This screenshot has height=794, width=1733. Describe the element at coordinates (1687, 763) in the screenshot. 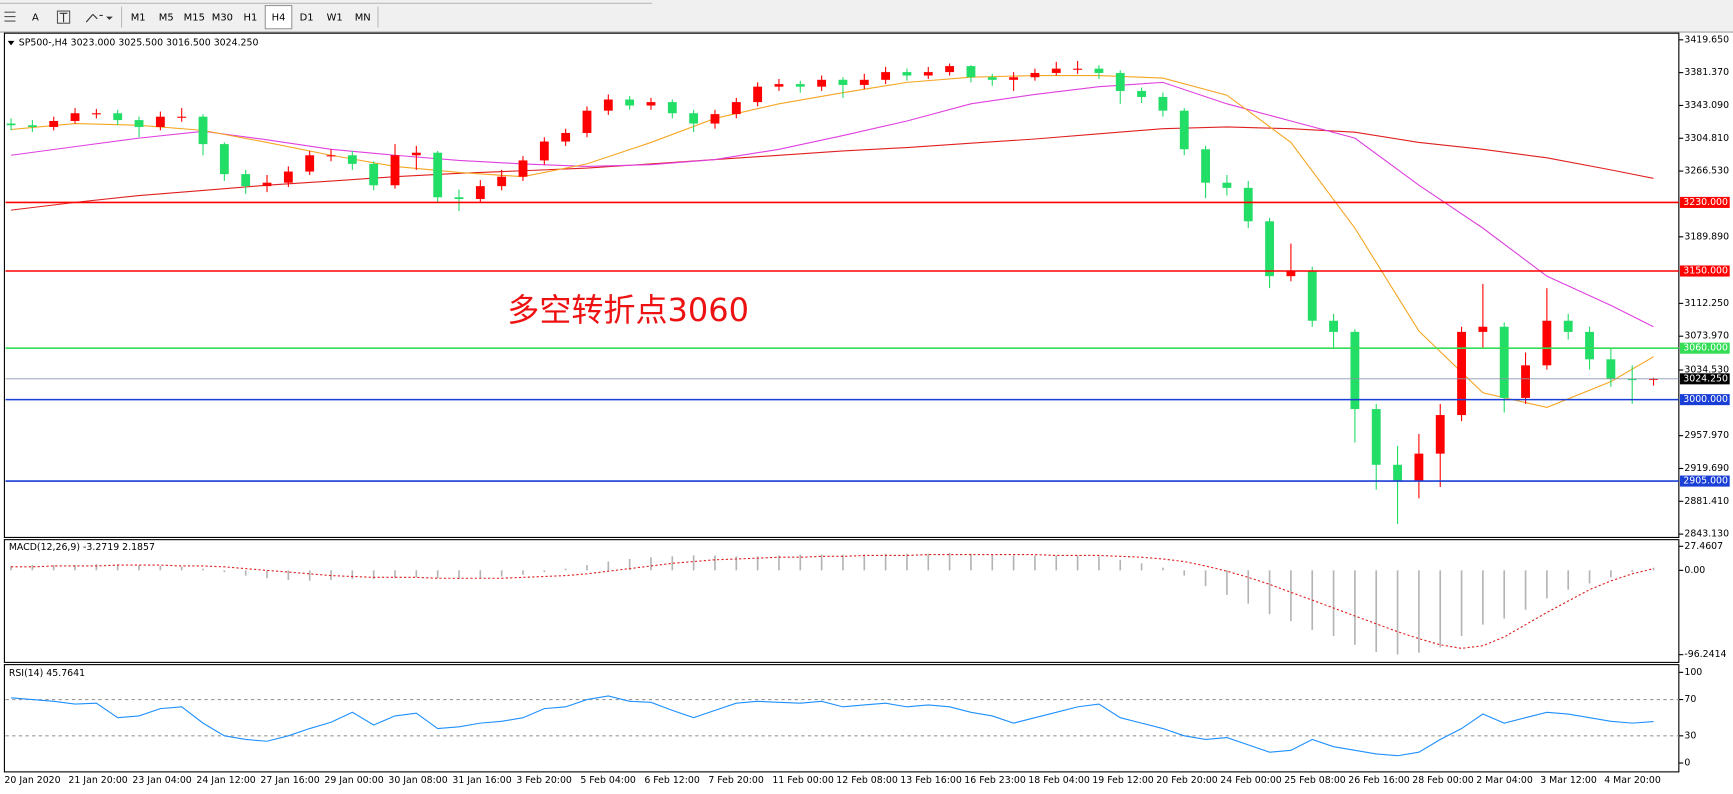

I see `y-tick-label: 0` at that location.